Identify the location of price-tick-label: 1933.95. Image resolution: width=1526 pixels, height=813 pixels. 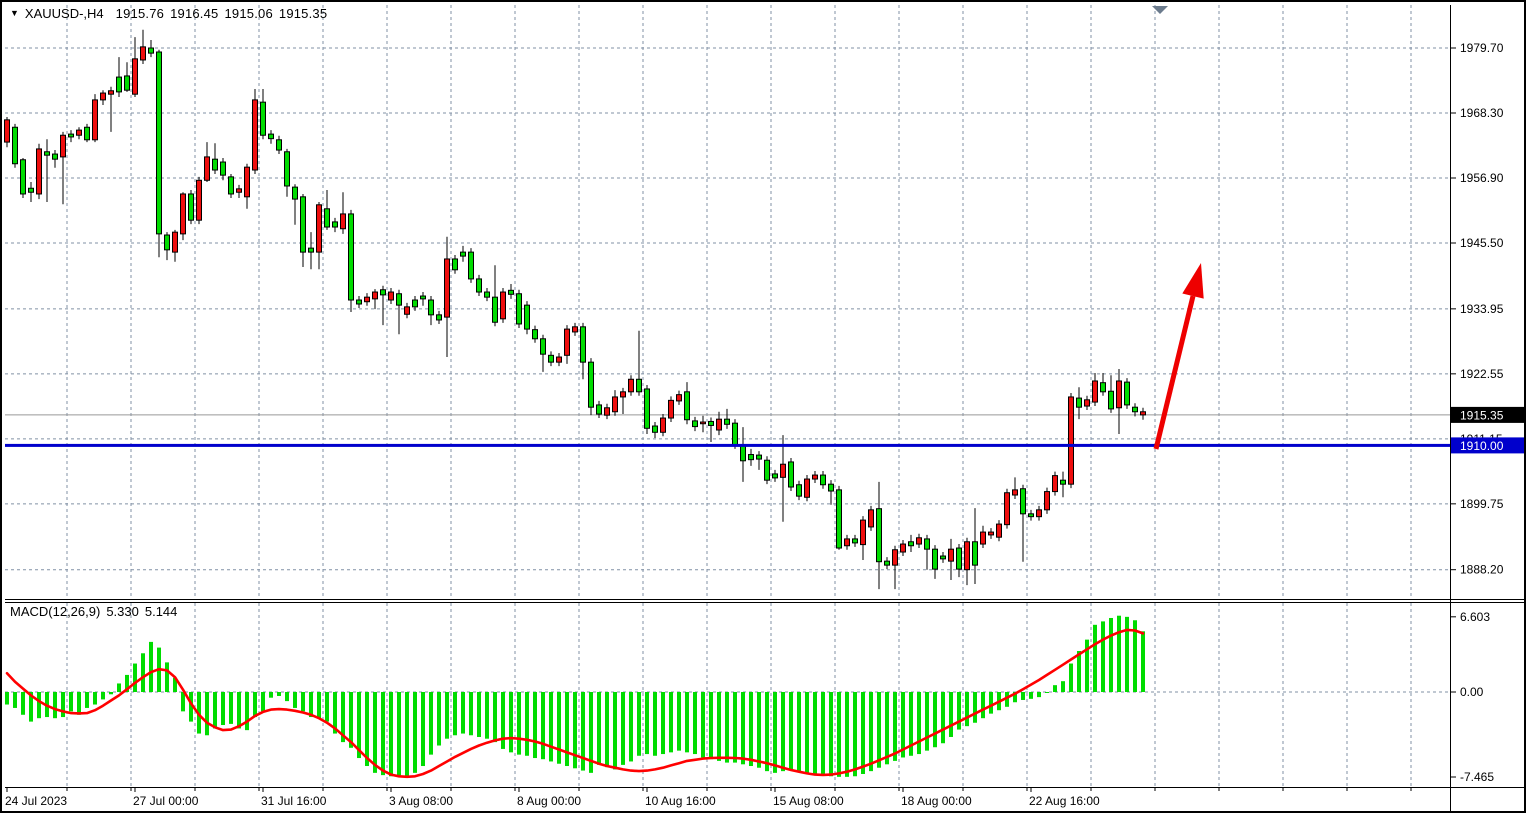
(1482, 309).